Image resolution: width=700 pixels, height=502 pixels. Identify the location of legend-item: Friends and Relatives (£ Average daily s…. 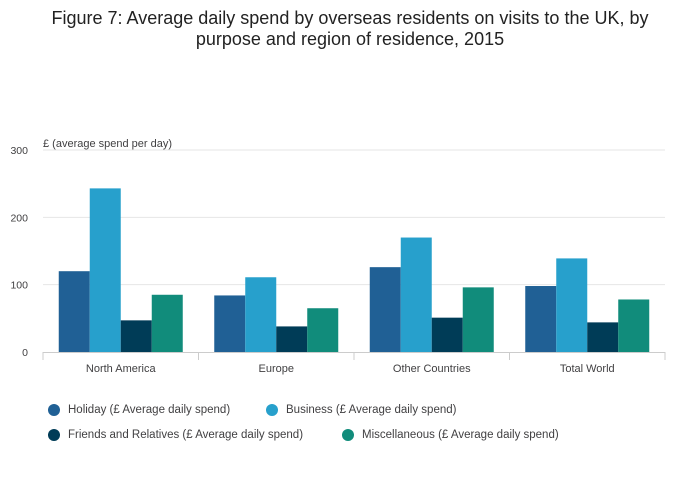
(175, 435).